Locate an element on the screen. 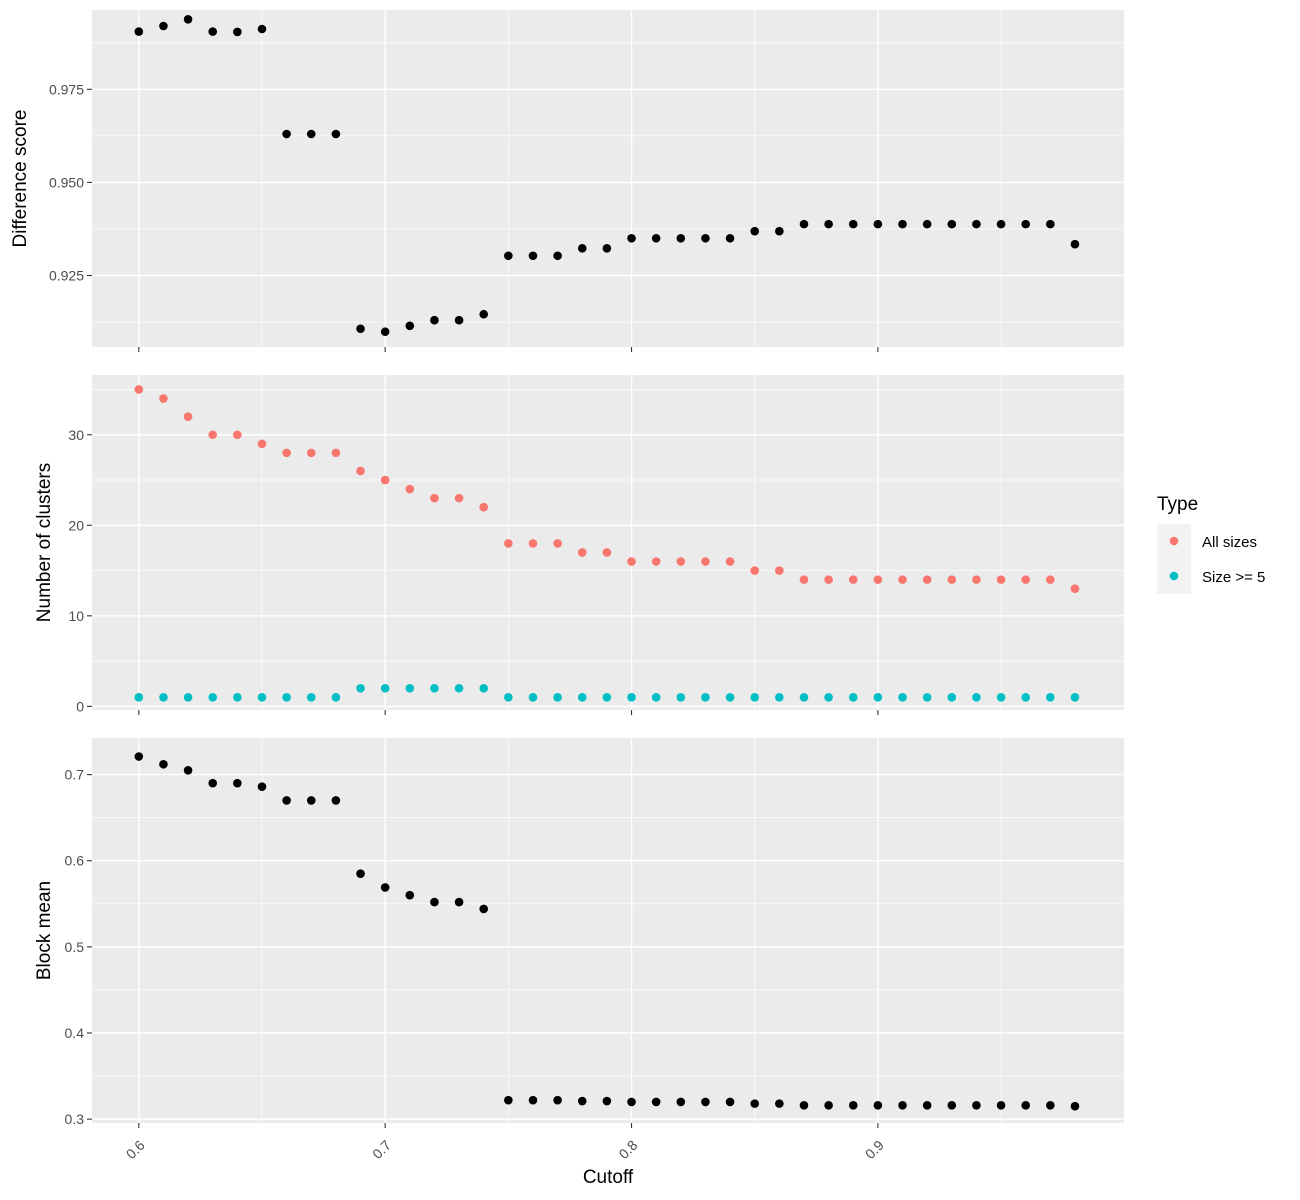 The width and height of the screenshot is (1300, 1200). y-tick-label: 10 is located at coordinates (76, 616).